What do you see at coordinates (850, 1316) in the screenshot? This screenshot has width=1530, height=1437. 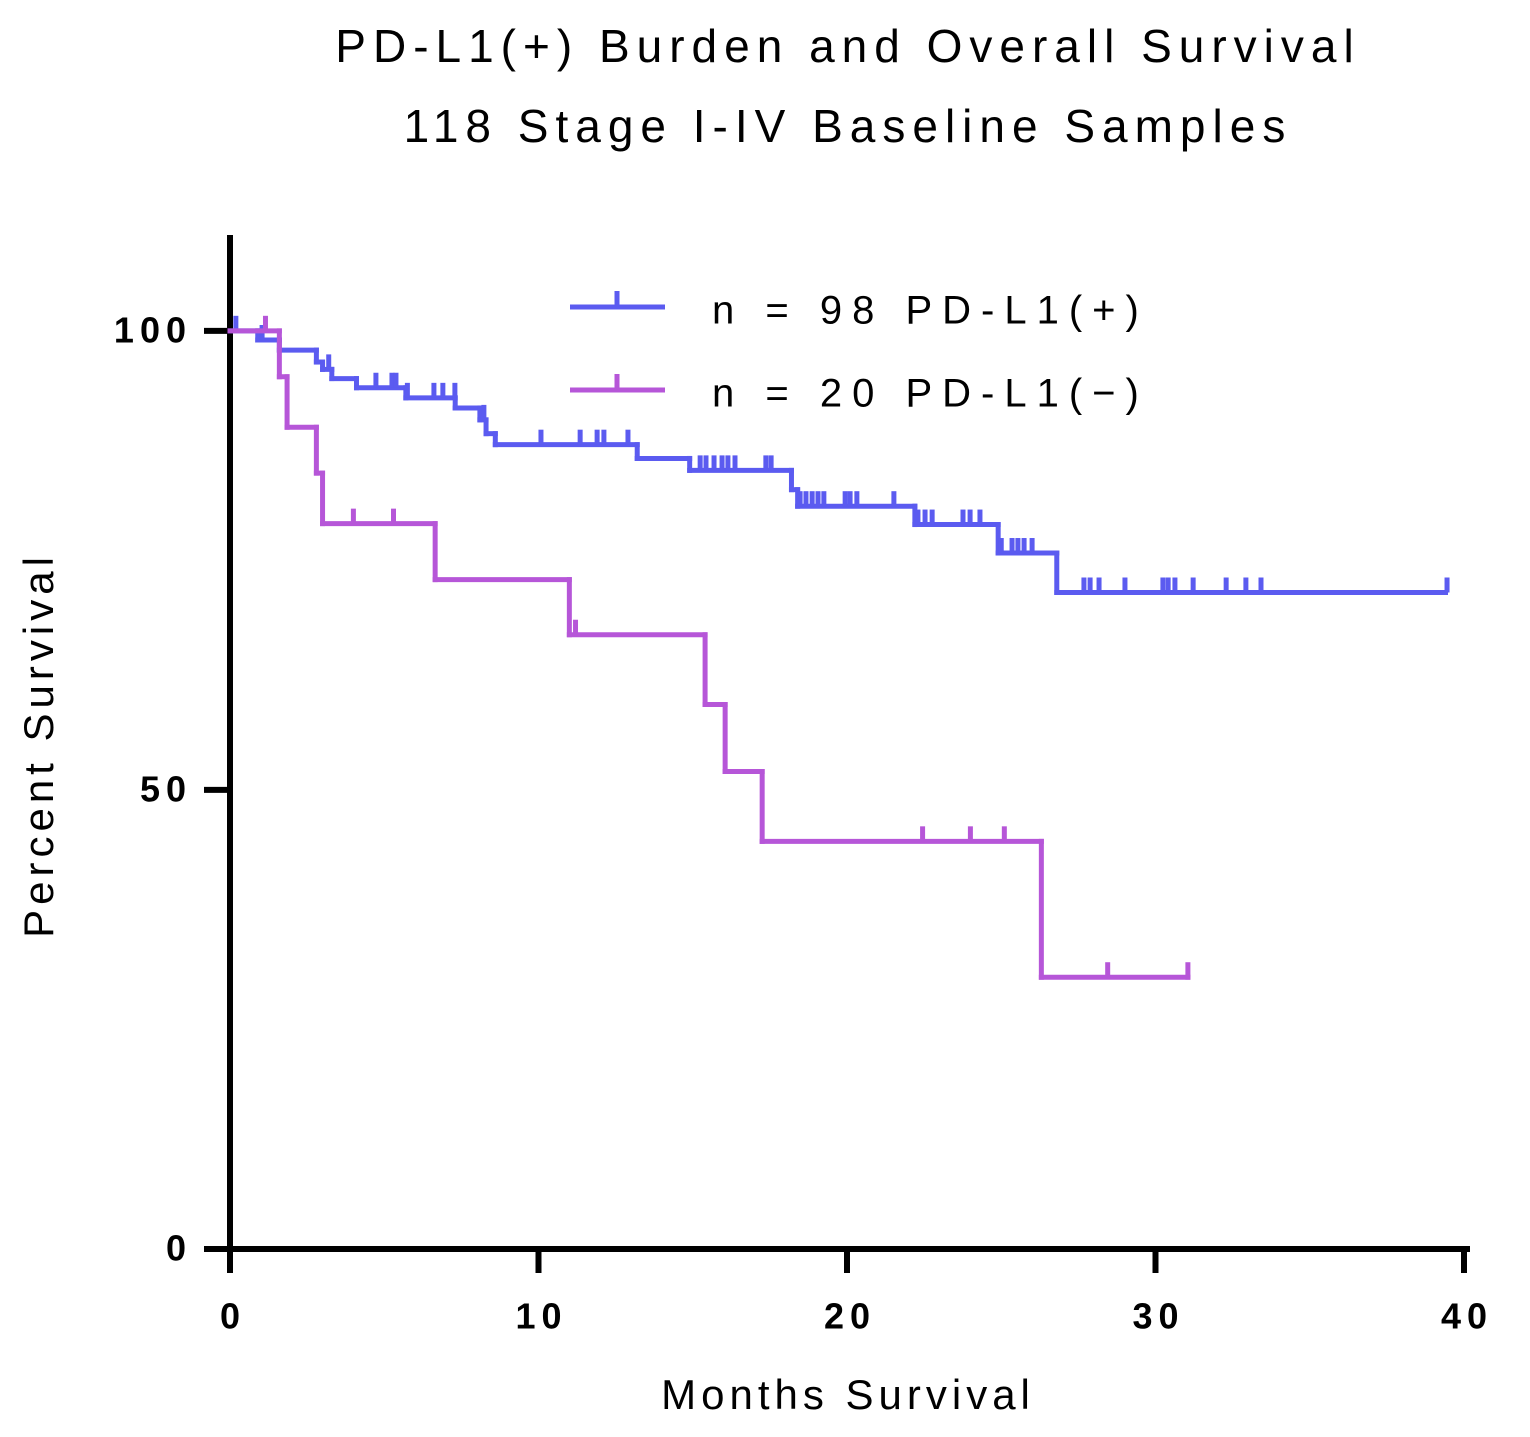 I see `x-tick-label: 20` at bounding box center [850, 1316].